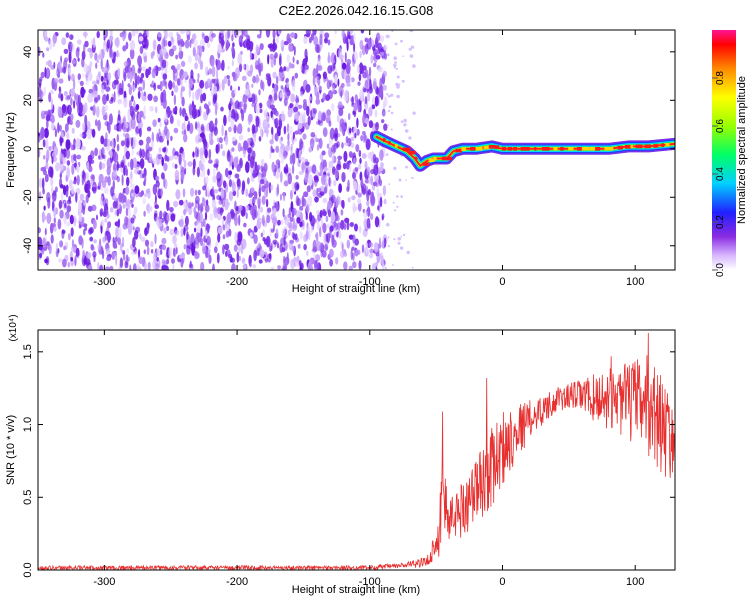  Describe the element at coordinates (28, 497) in the screenshot. I see `y-tick-label: 0.5` at that location.